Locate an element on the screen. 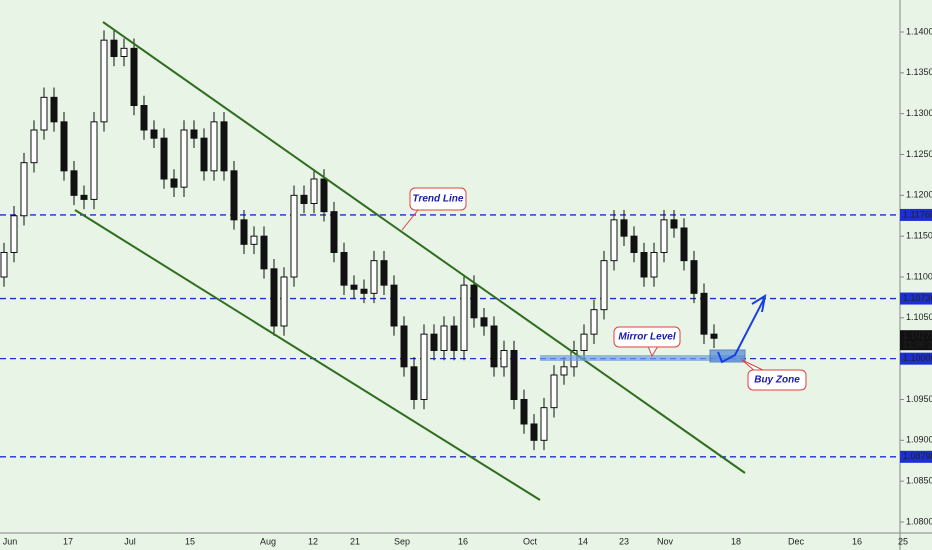 This screenshot has width=932, height=550. mirror-zone is located at coordinates (642, 358).